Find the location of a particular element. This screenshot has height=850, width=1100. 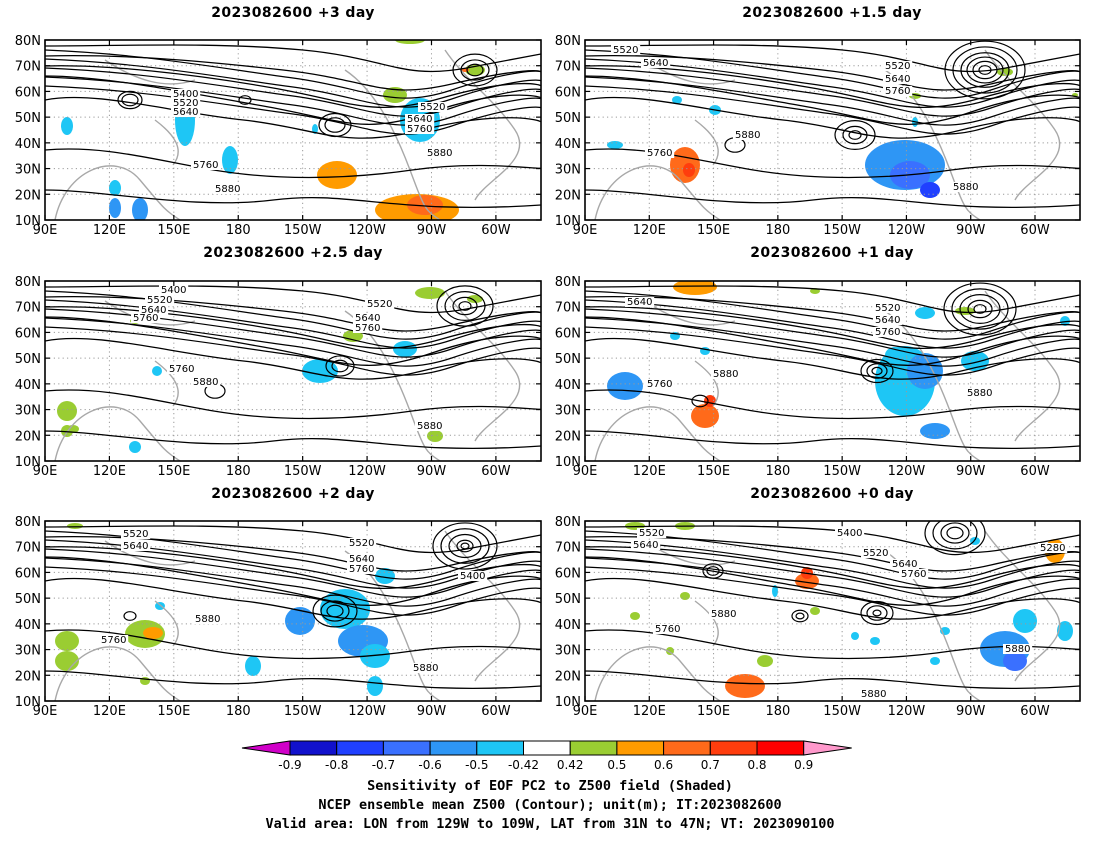

lat-tick-label: 10N is located at coordinates (28, 702).